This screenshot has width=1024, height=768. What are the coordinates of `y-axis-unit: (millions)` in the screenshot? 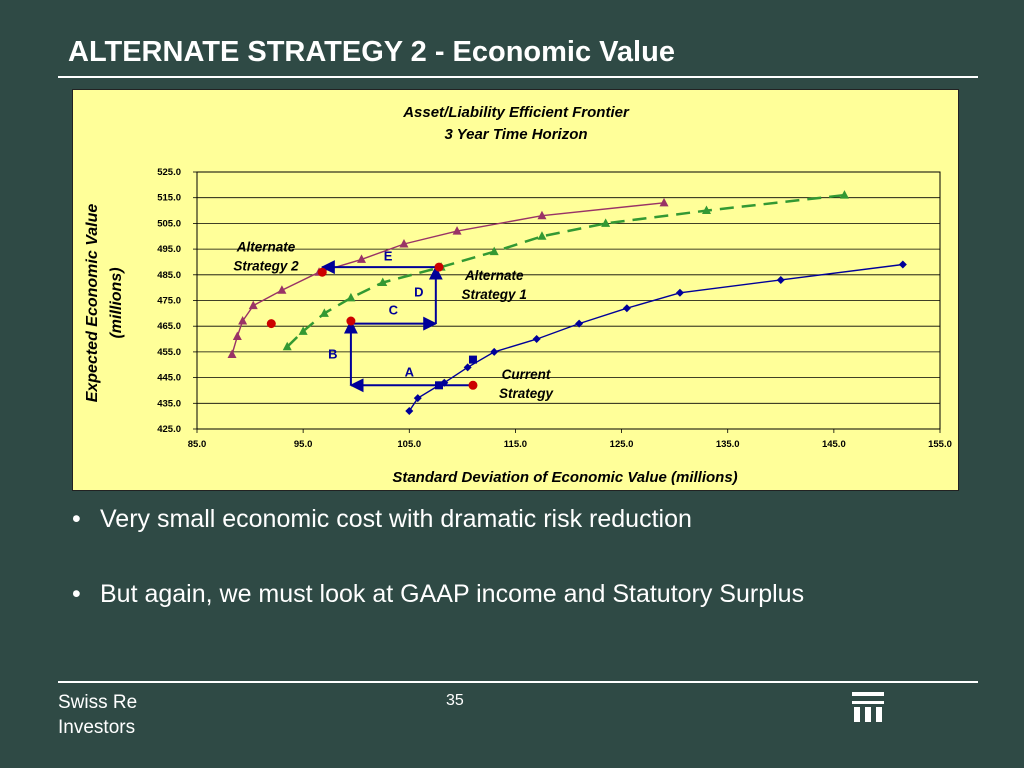 It's located at (116, 302).